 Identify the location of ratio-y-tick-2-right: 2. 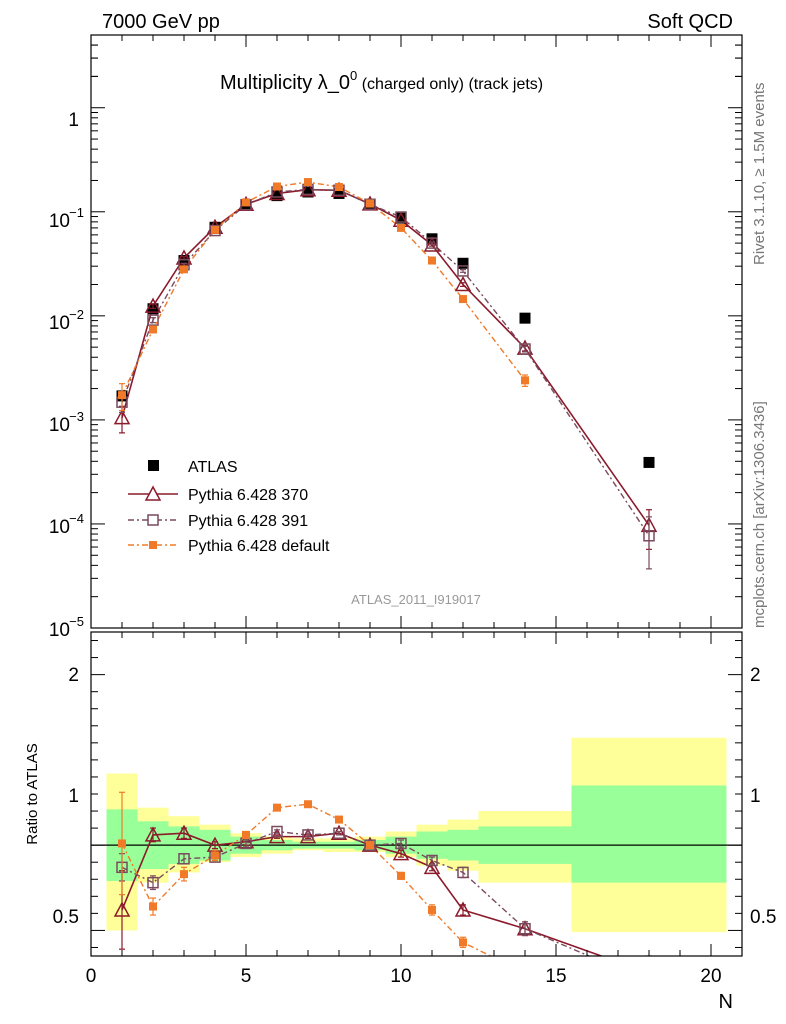
(755, 675).